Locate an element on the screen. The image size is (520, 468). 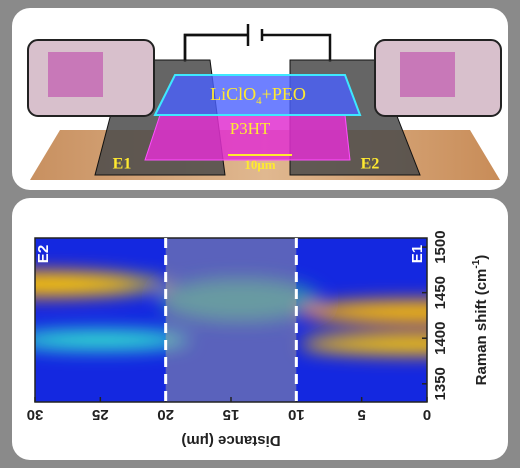
y-tick-label: 1500 is located at coordinates (440, 246).